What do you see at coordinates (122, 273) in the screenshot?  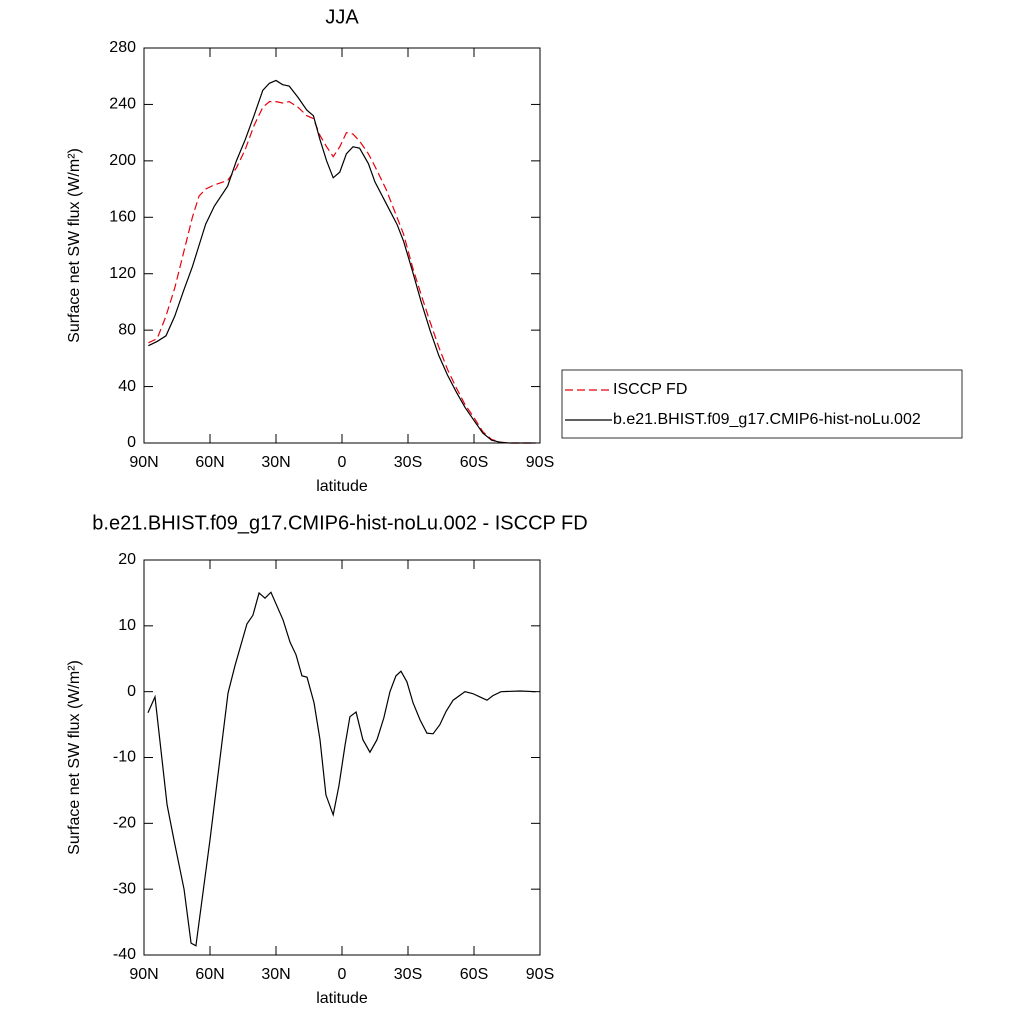 I see `y-tick-label: 120` at bounding box center [122, 273].